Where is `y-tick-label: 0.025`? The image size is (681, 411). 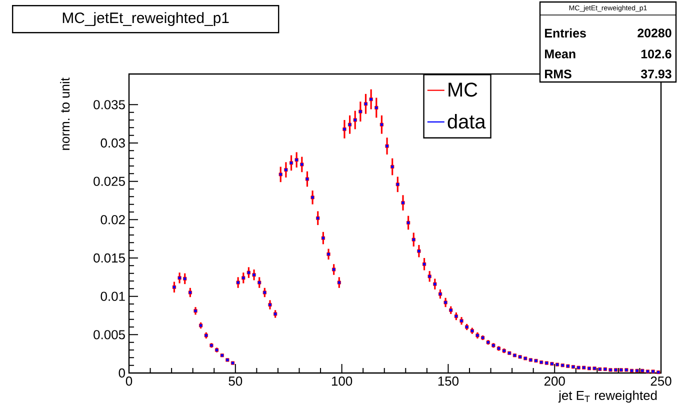
y-tick-label: 0.025 is located at coordinates (109, 181).